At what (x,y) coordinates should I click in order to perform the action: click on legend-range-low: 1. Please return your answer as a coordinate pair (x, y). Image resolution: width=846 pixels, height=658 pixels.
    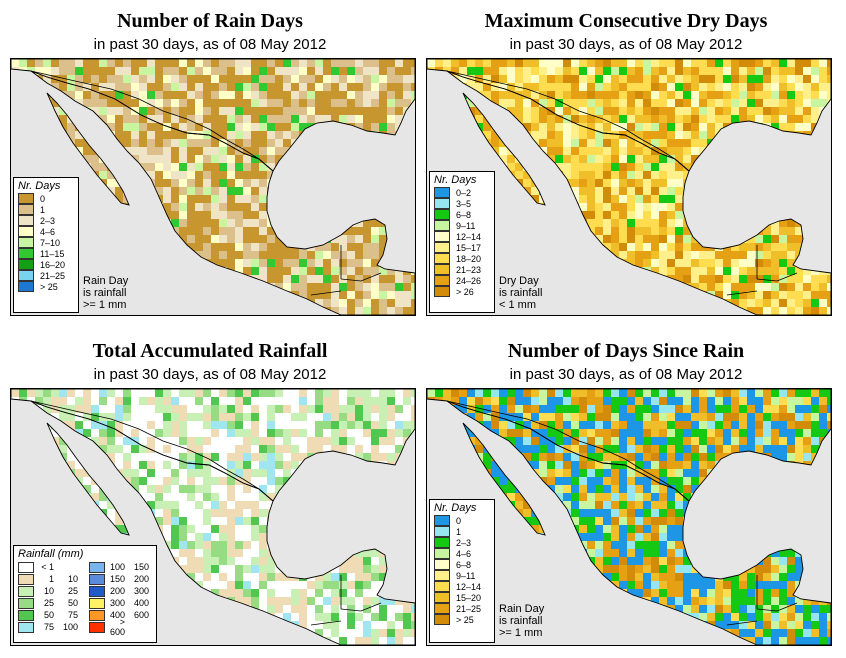
    Looking at the image, I should click on (51, 579).